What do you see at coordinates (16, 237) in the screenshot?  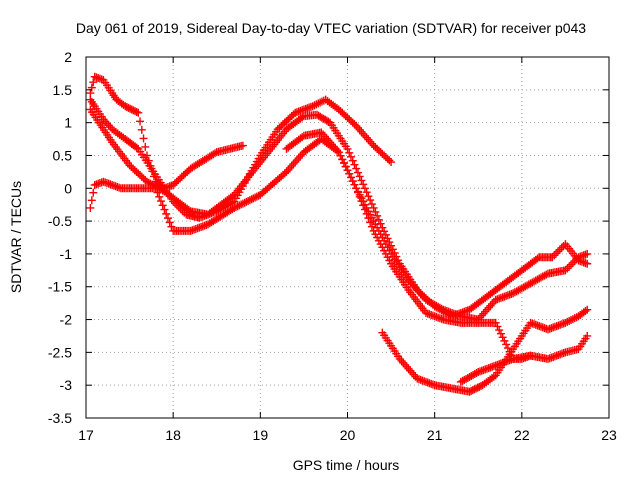 I see `y-axis-label: SDTVAR / TECUs` at bounding box center [16, 237].